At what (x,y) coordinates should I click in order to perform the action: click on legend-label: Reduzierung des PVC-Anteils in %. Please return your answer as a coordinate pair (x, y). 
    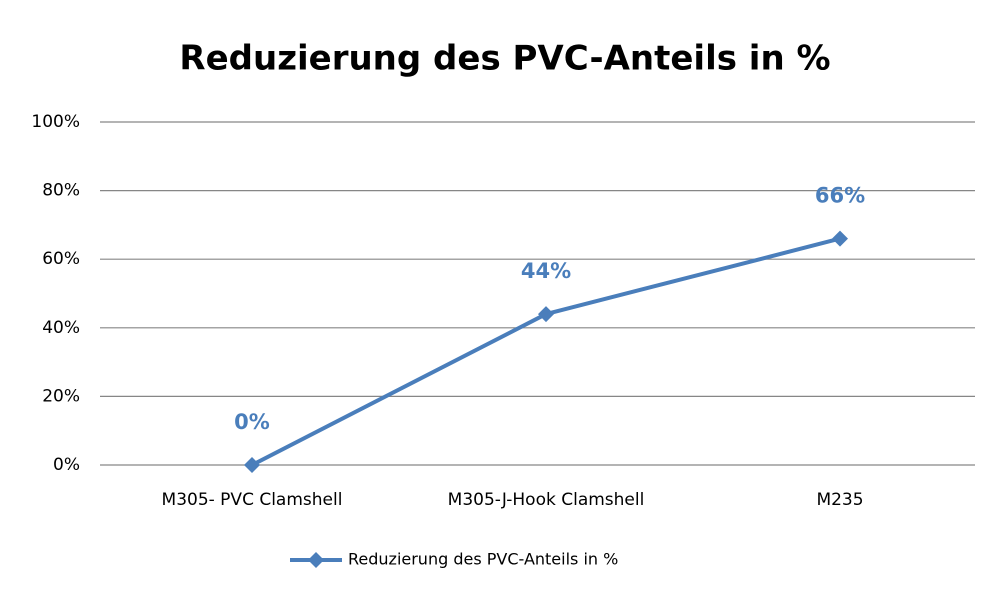
    Looking at the image, I should click on (483, 559).